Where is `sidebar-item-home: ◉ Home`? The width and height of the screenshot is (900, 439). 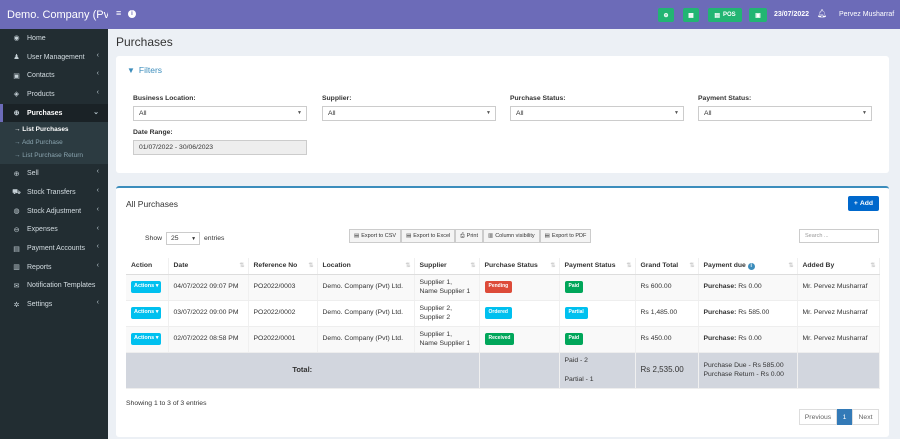 sidebar-item-home: ◉ Home is located at coordinates (54, 38).